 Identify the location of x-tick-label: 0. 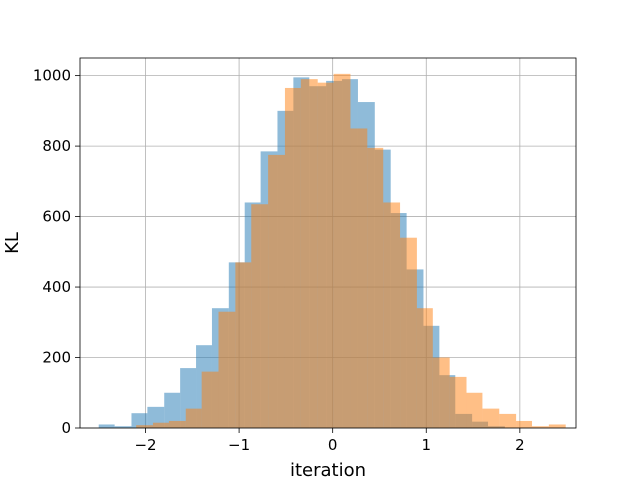
(333, 445).